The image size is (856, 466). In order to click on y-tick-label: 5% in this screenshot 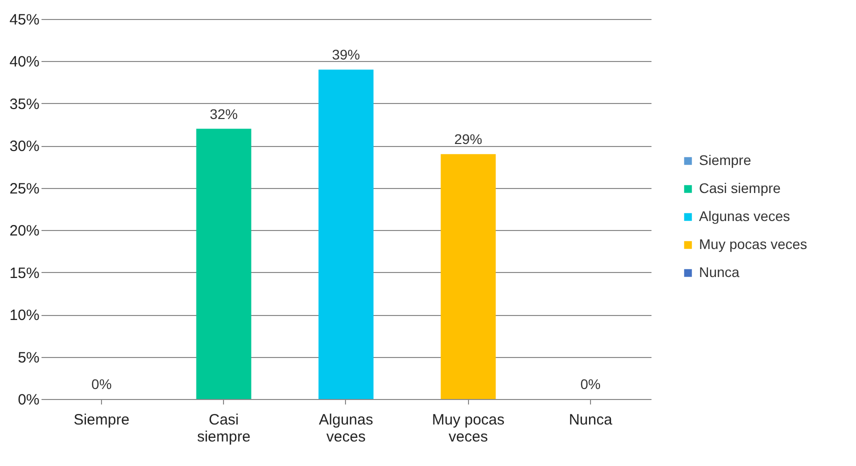, I will do `click(29, 357)`.